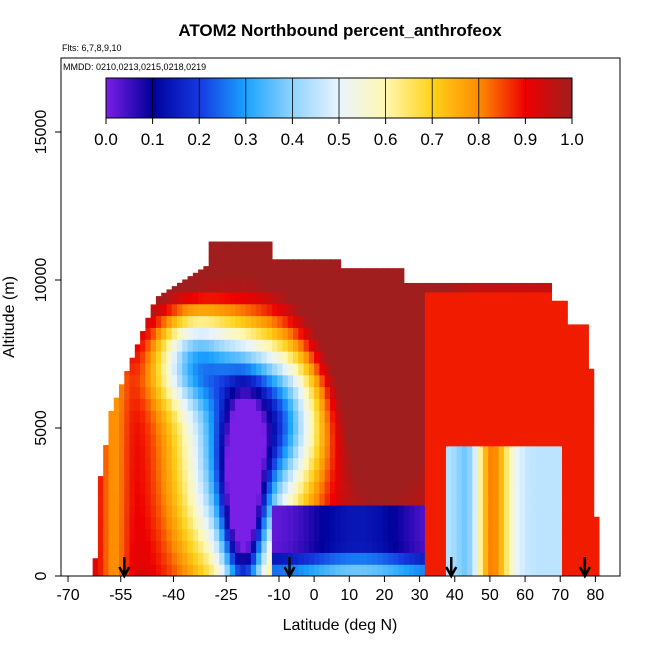  What do you see at coordinates (226, 595) in the screenshot?
I see `x-tick-label: -25` at bounding box center [226, 595].